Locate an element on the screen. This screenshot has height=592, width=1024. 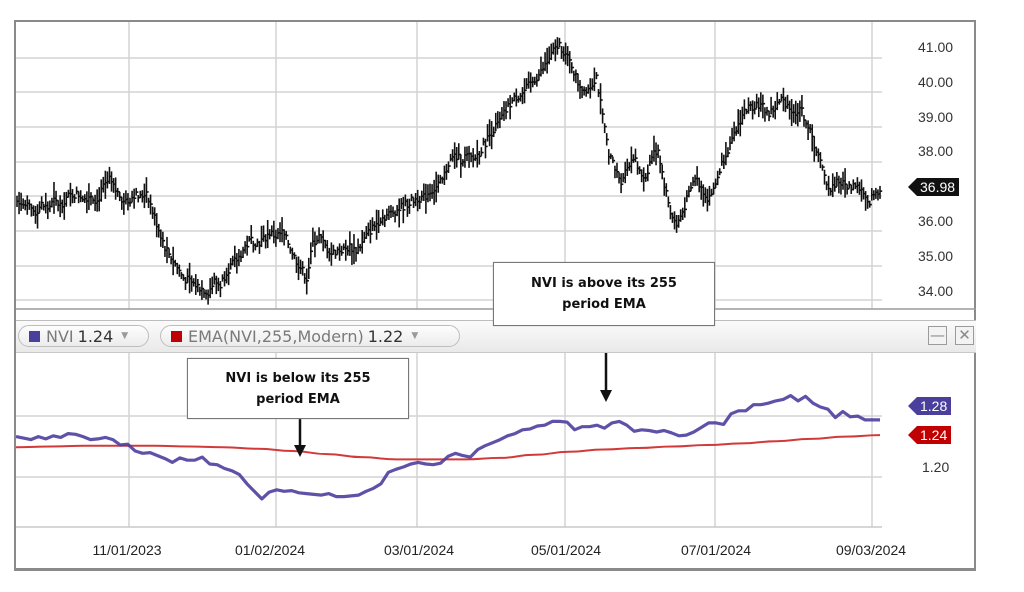
date-tick: 03/01/2024 is located at coordinates (419, 550).